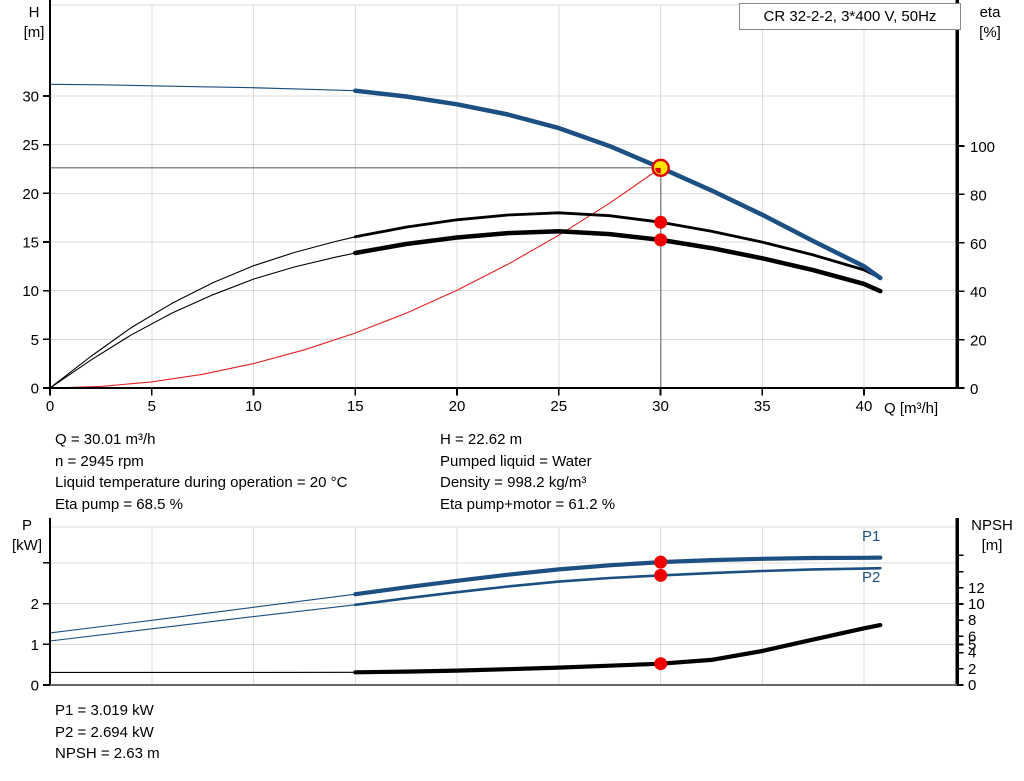  I want to click on q-tick-label-30: 30, so click(660, 406).